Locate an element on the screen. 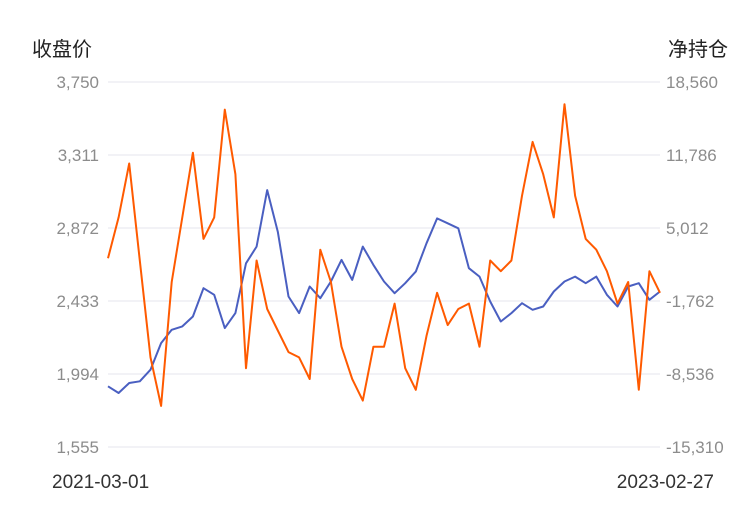 Image resolution: width=750 pixels, height=510 pixels. right-tick-label: 11,786 is located at coordinates (691, 155).